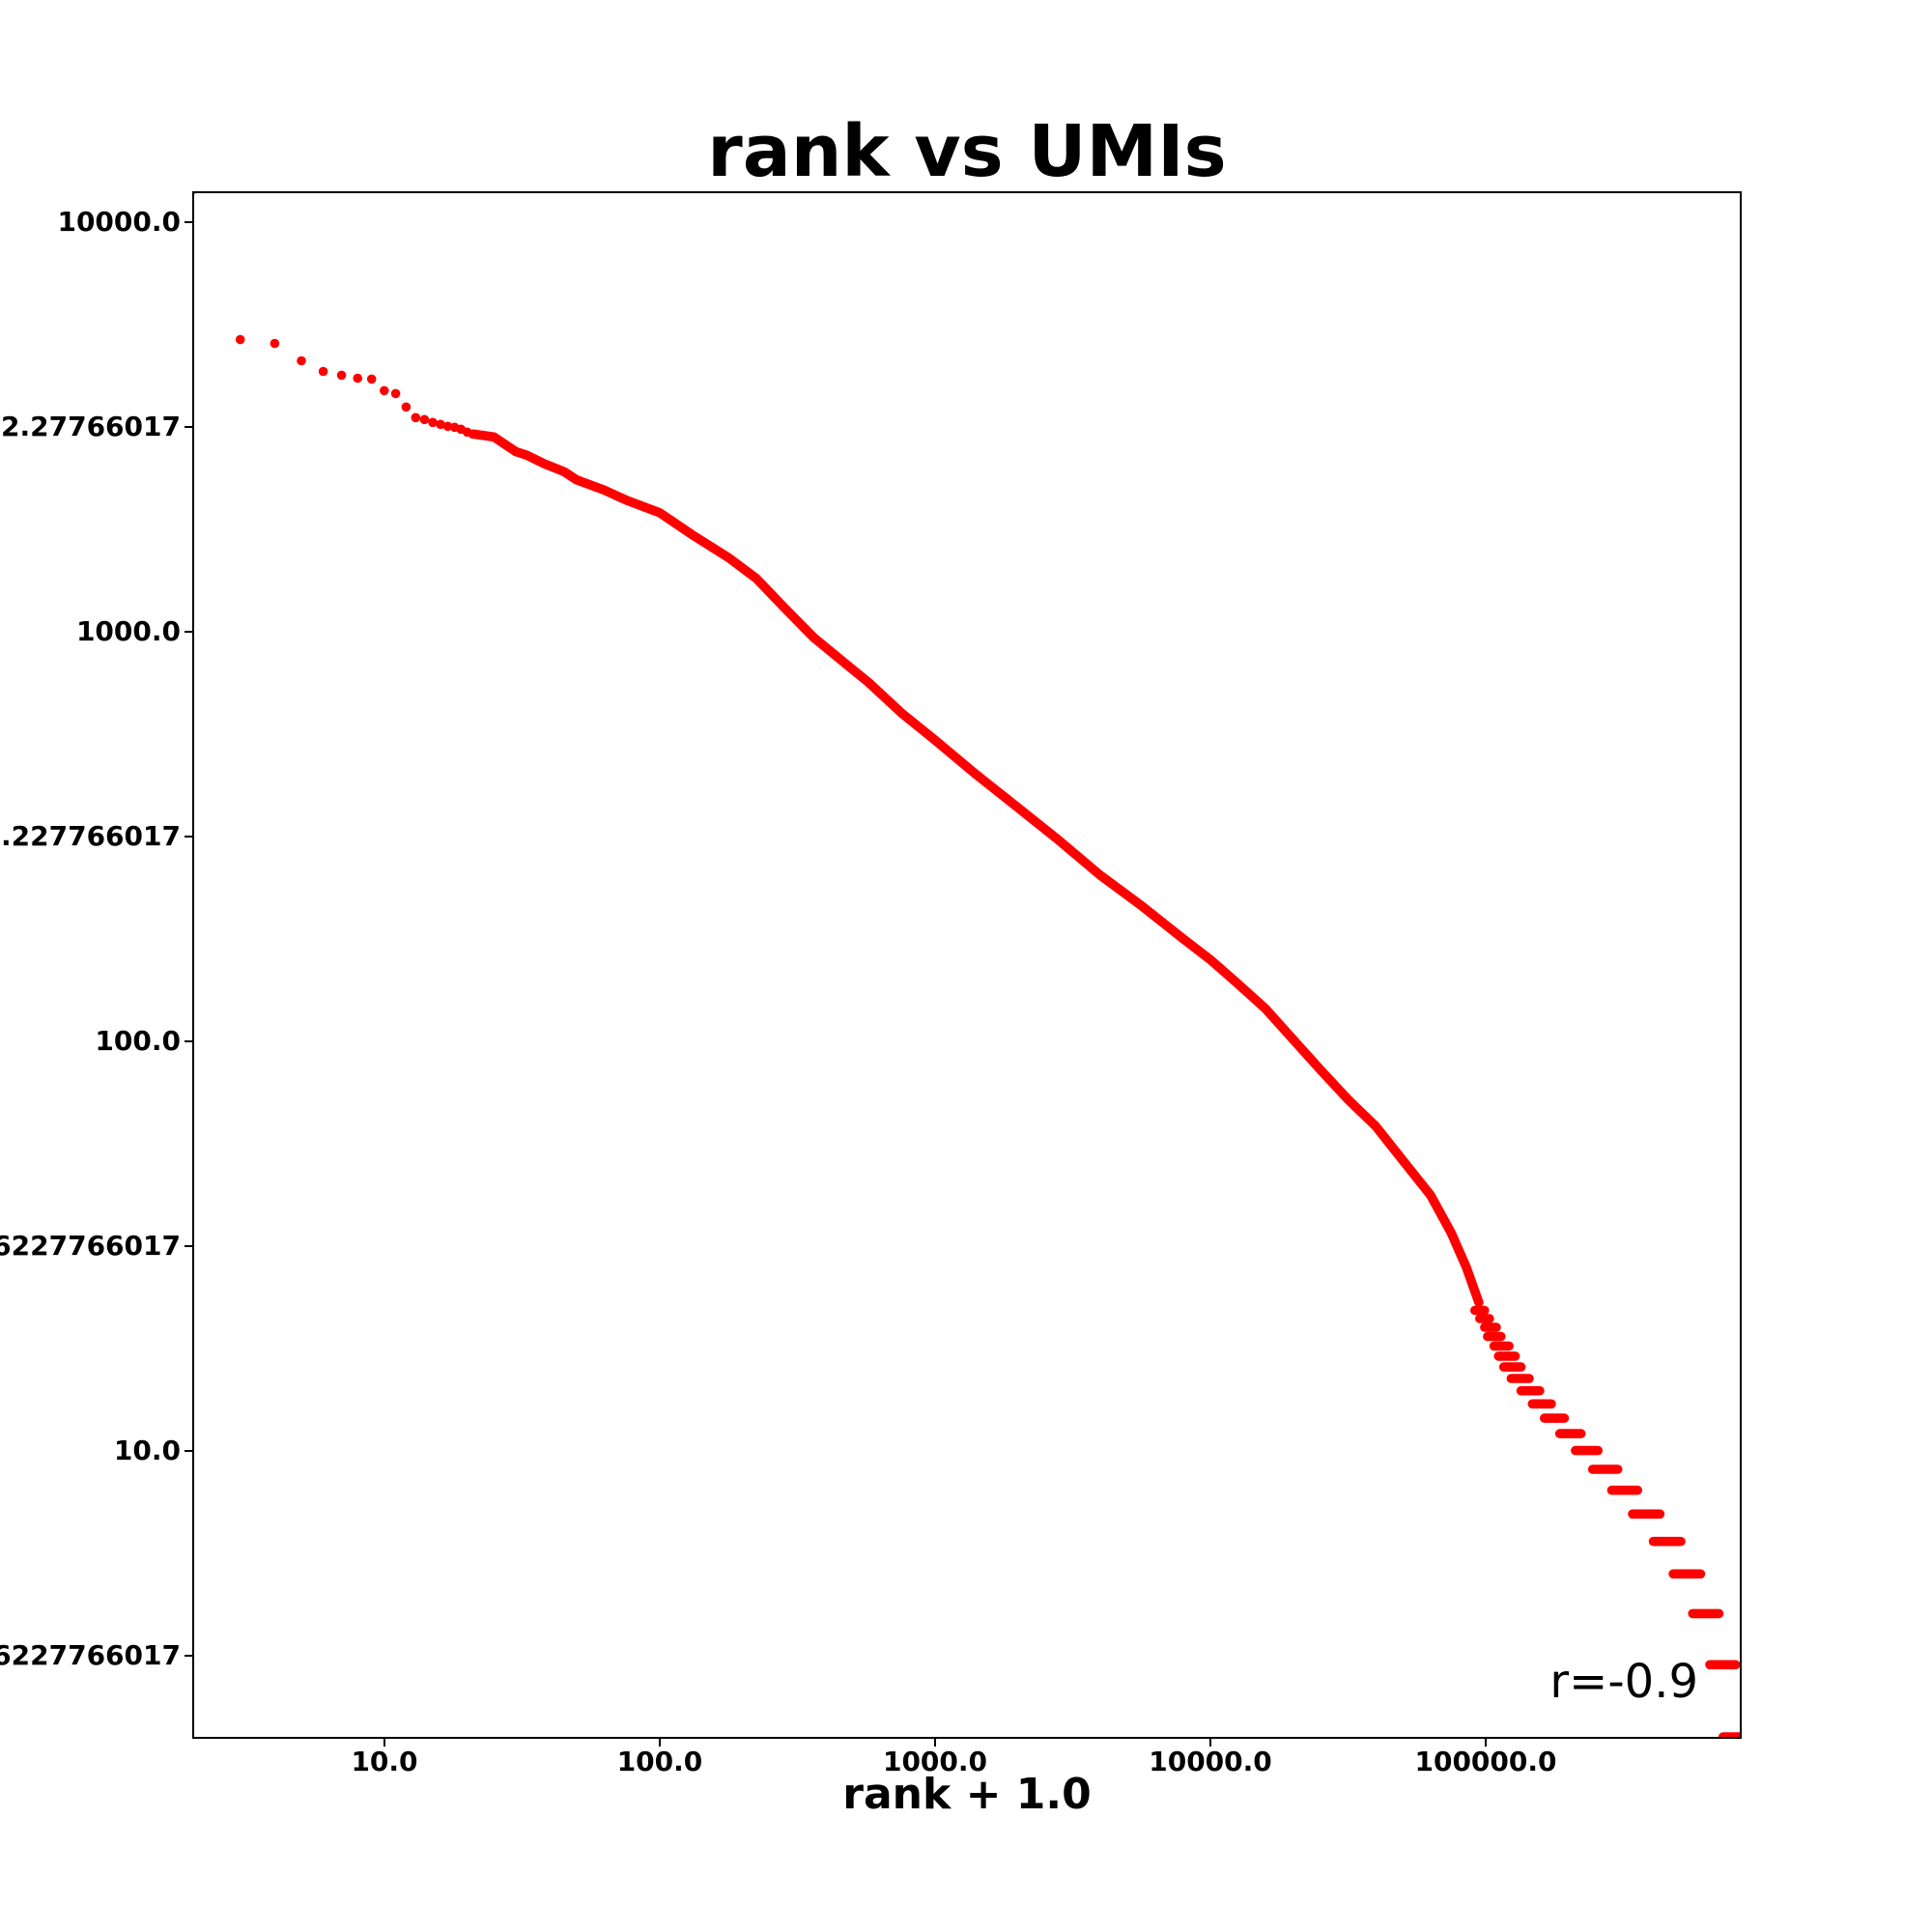  Describe the element at coordinates (1485, 1761) in the screenshot. I see `x-tick-label: 100000.0` at that location.